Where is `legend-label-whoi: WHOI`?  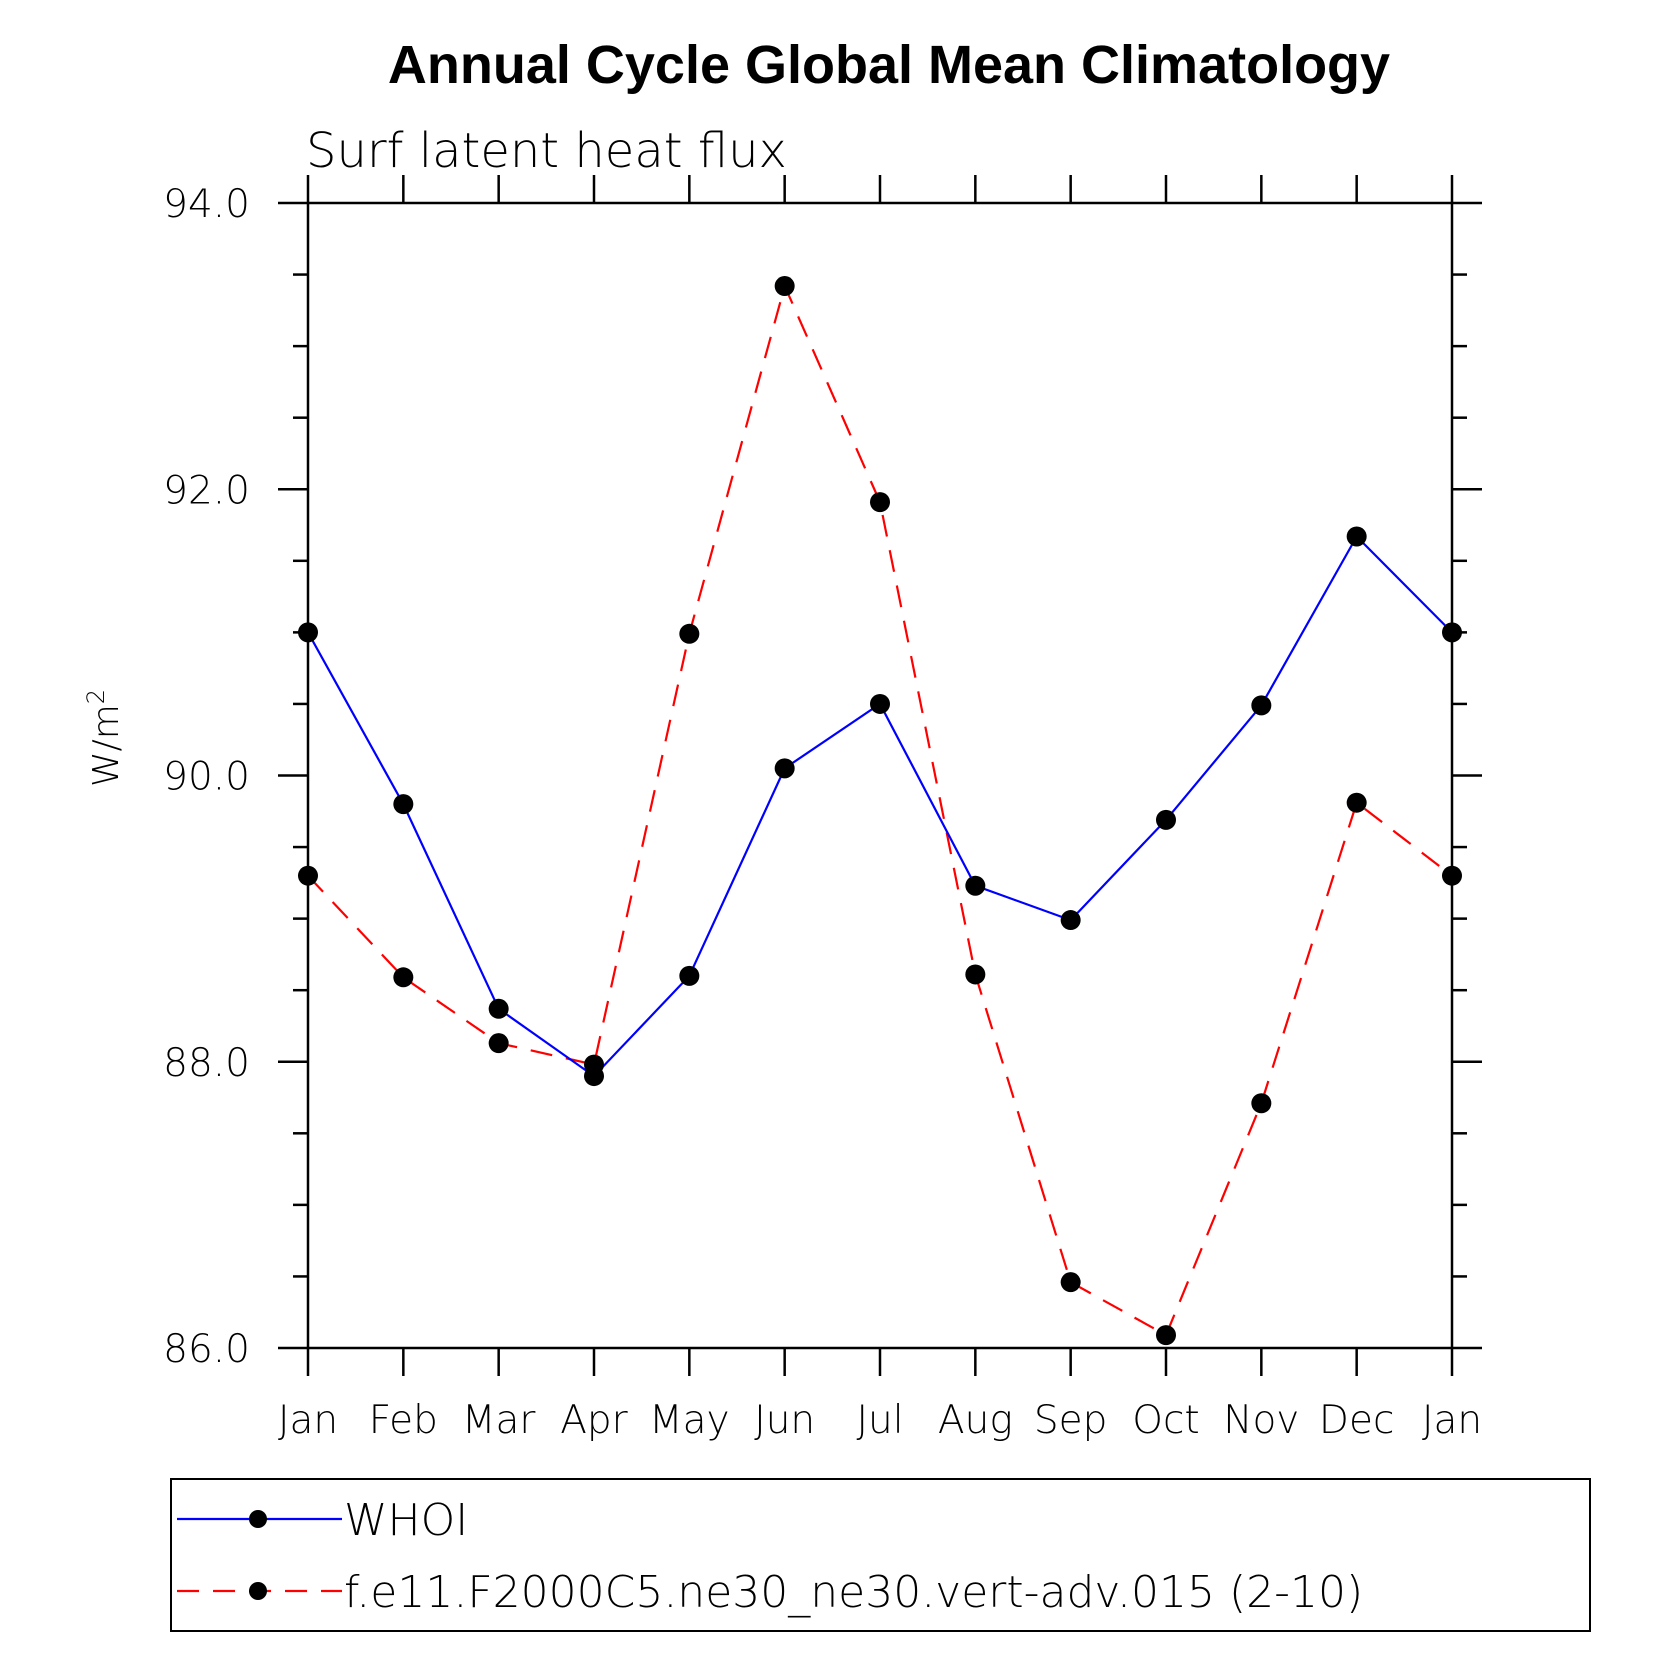
legend-label-whoi: WHOI is located at coordinates (406, 1520).